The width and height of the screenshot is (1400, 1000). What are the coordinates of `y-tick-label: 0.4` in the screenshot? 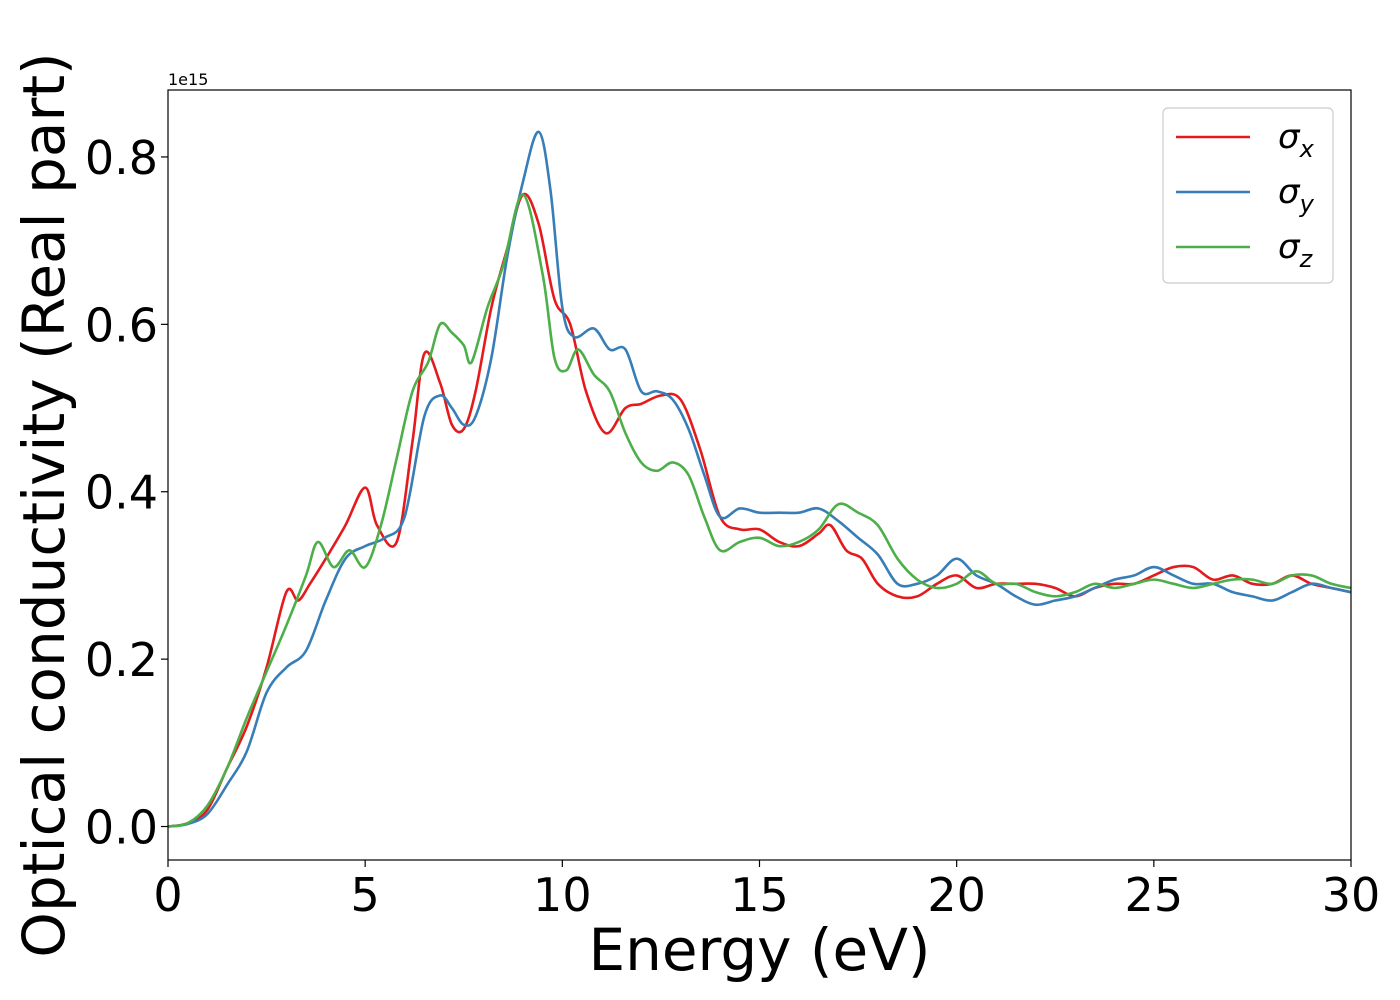 It's located at (121, 493).